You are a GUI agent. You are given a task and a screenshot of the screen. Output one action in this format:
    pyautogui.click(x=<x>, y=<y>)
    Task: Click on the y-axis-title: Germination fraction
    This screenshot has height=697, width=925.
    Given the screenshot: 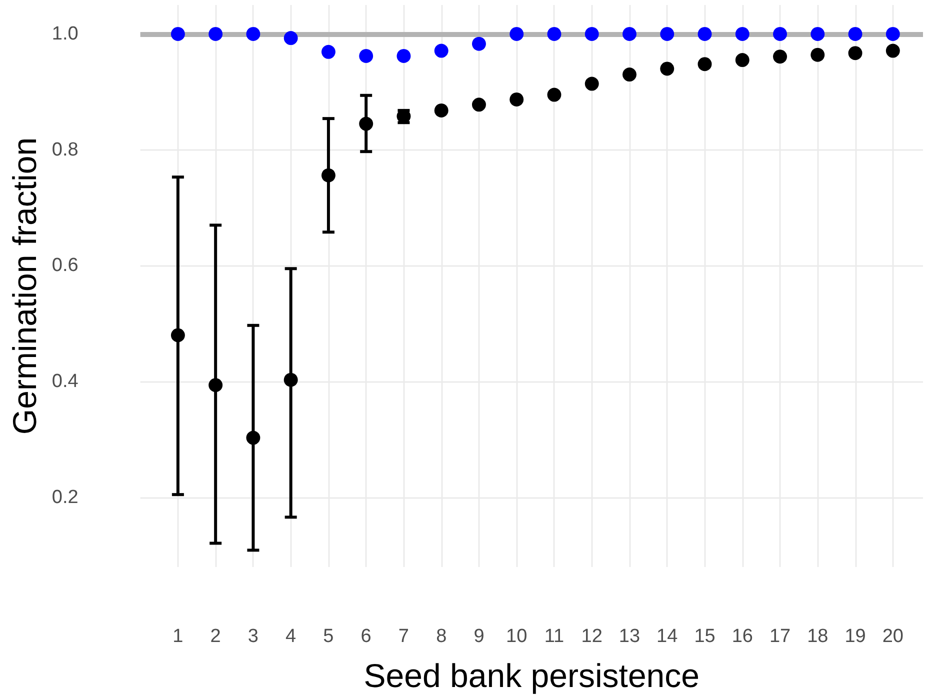 What is the action you would take?
    pyautogui.click(x=24, y=286)
    